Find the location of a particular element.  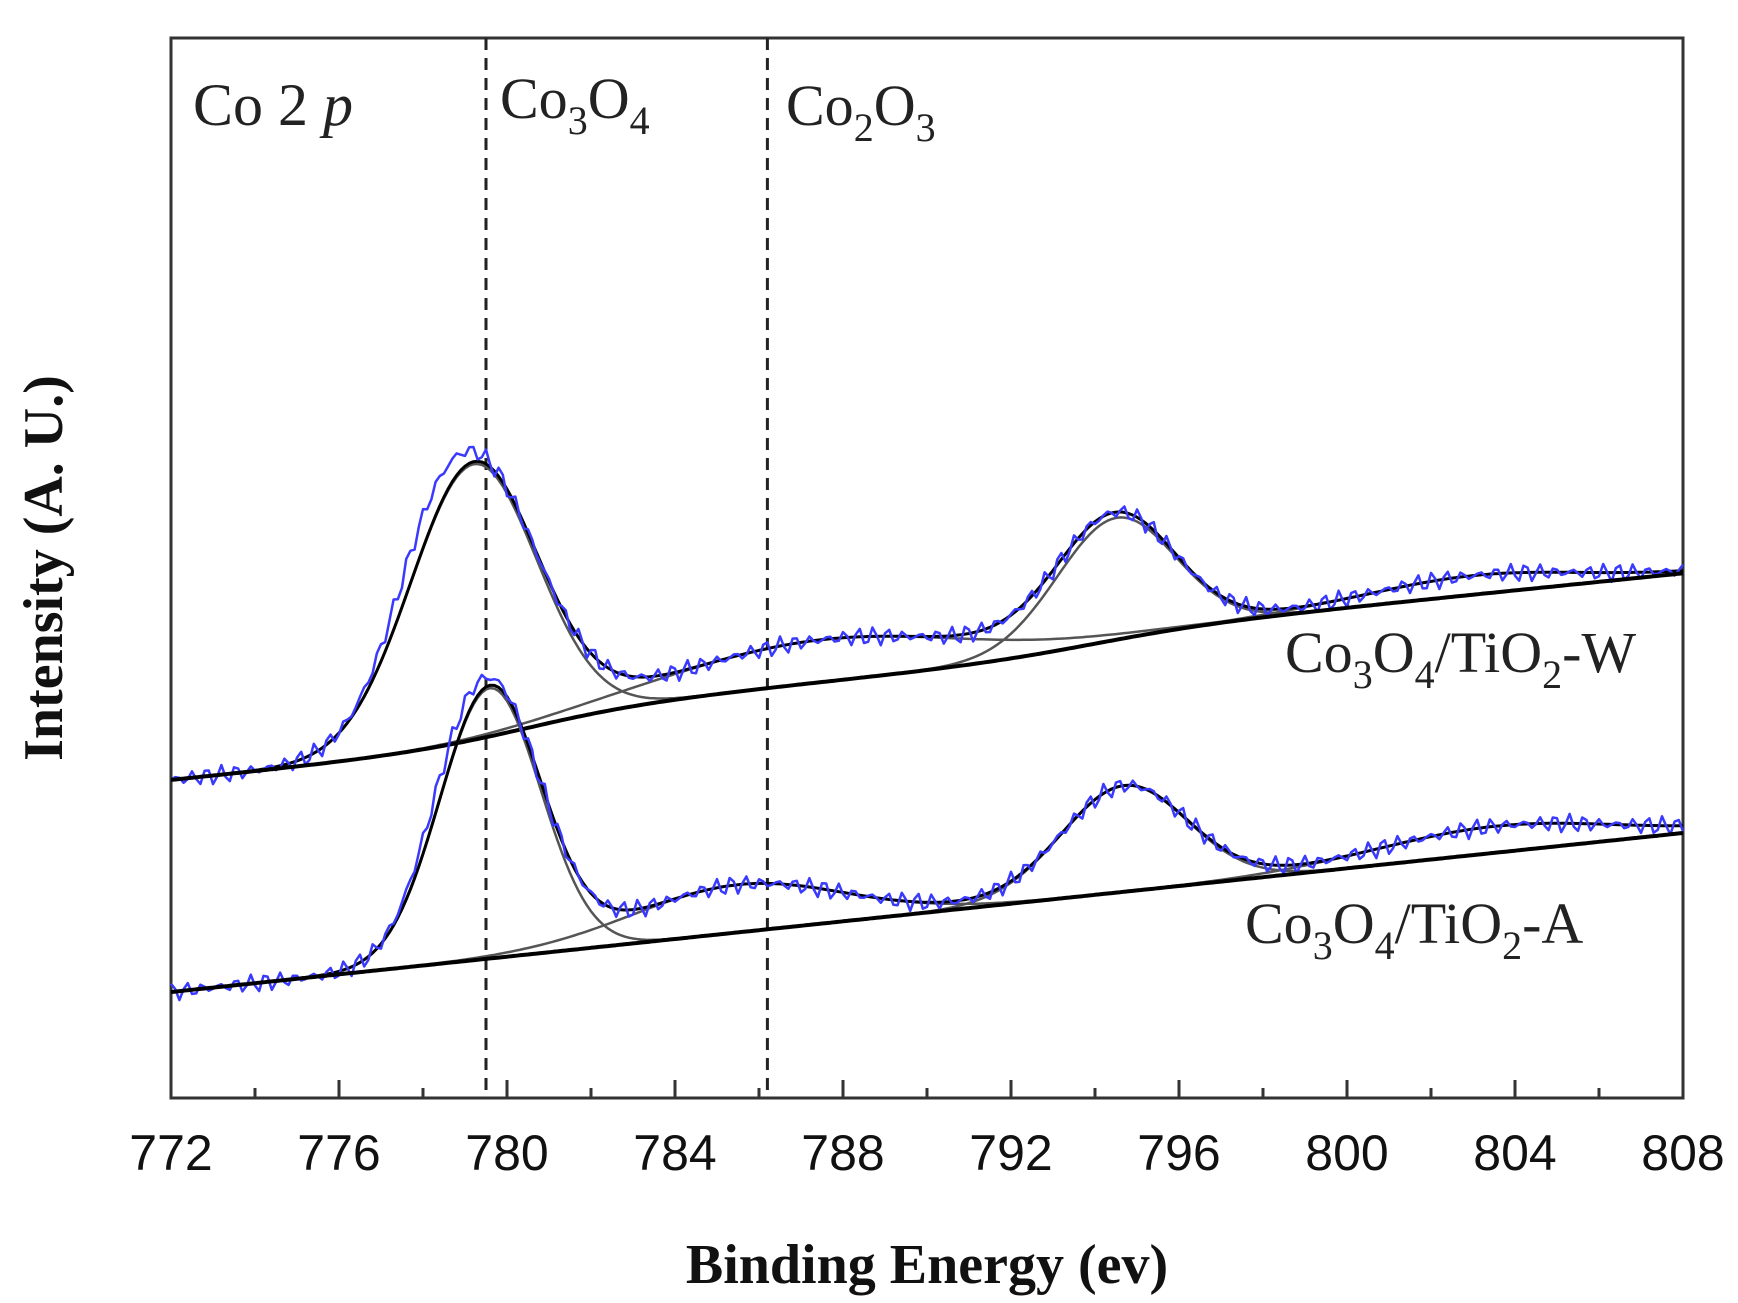

x-tick-label: 788 is located at coordinates (842, 1153).